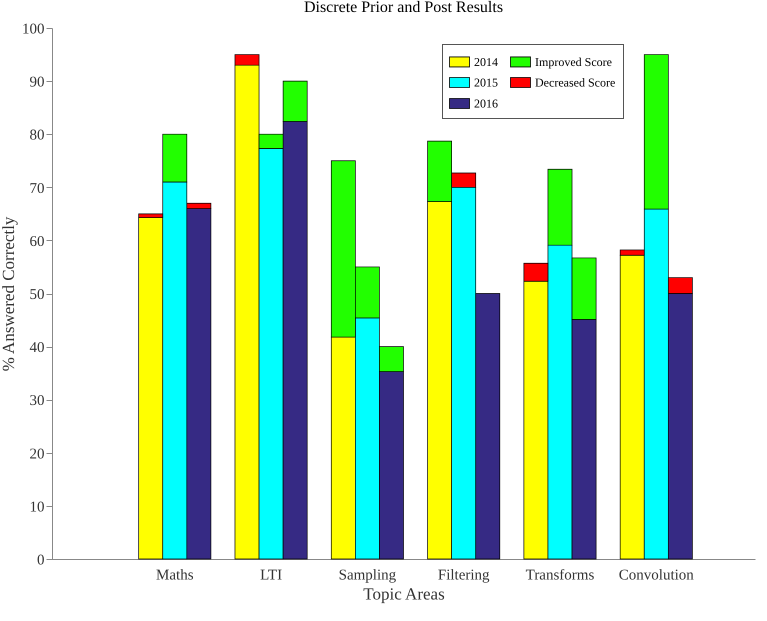 The width and height of the screenshot is (767, 621). Describe the element at coordinates (37, 82) in the screenshot. I see `y-tick-label: 90` at that location.